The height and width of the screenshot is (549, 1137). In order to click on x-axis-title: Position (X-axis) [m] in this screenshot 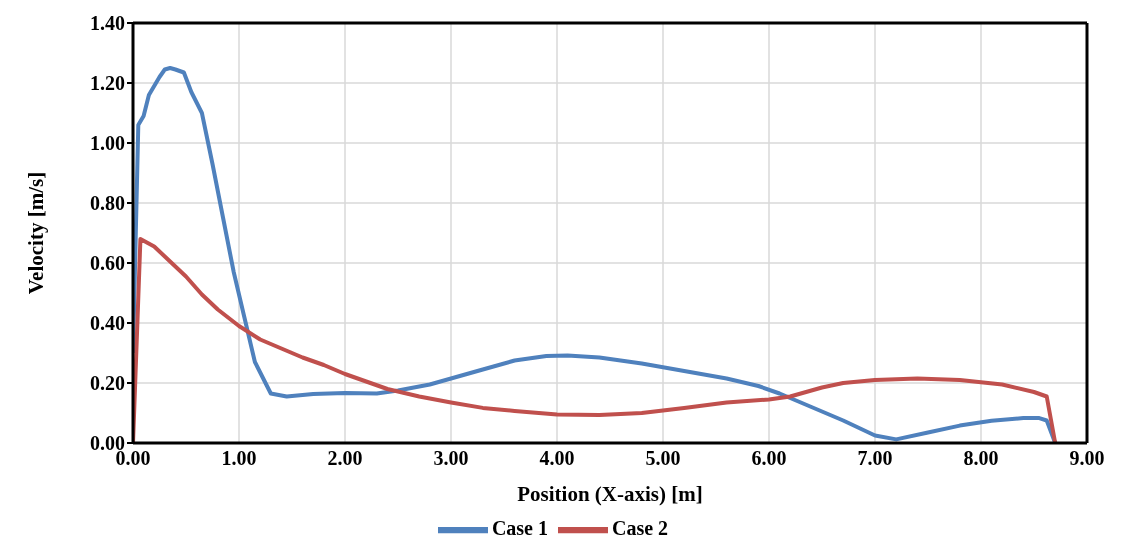, I will do `click(610, 494)`.